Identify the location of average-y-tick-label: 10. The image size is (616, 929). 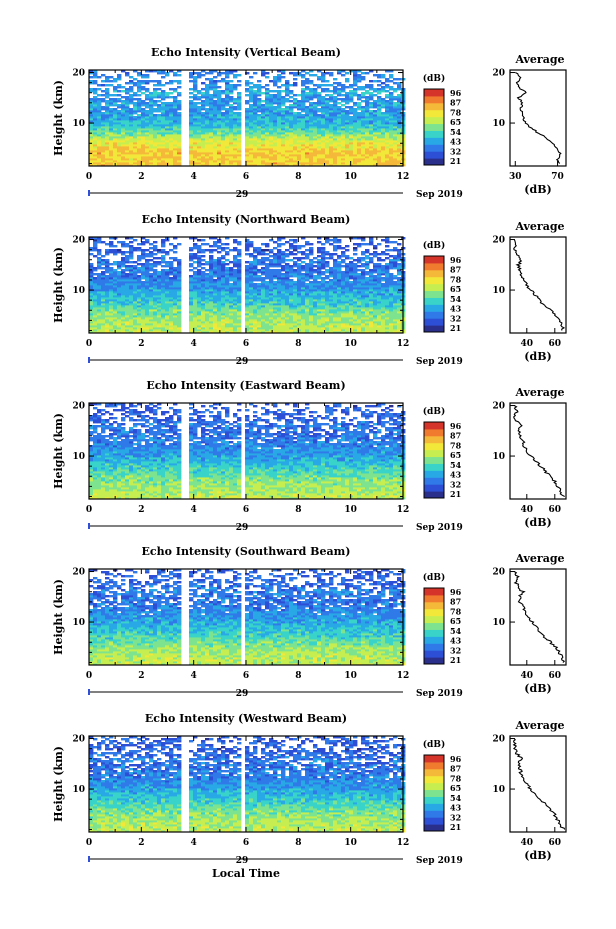
(498, 790).